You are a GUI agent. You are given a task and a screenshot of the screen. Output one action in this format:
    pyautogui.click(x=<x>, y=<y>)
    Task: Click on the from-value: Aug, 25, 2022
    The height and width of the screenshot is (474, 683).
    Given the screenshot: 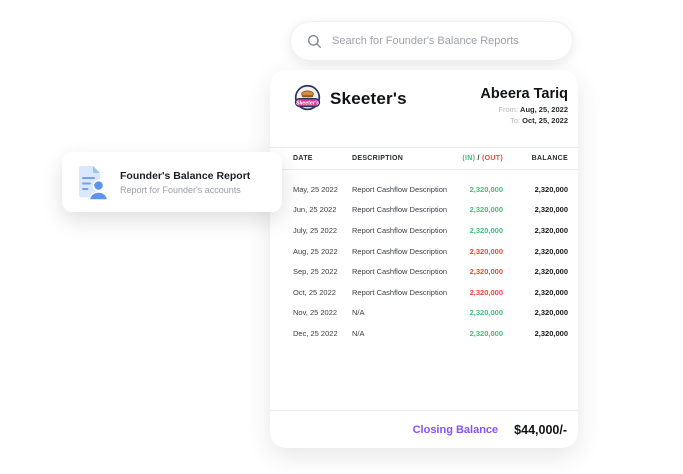 What is the action you would take?
    pyautogui.click(x=544, y=109)
    